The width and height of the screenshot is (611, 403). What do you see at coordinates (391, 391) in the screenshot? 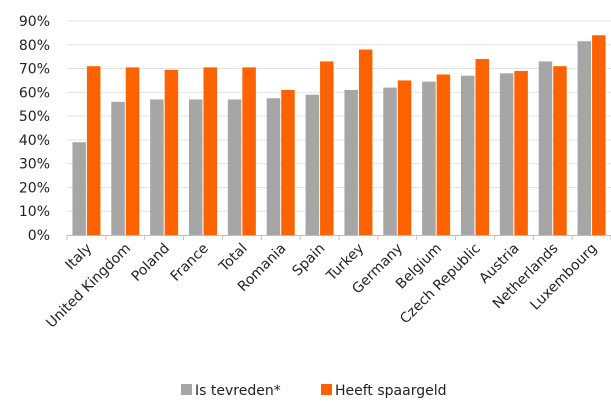
I see `legend-label-1: Heeft spaargeld` at bounding box center [391, 391].